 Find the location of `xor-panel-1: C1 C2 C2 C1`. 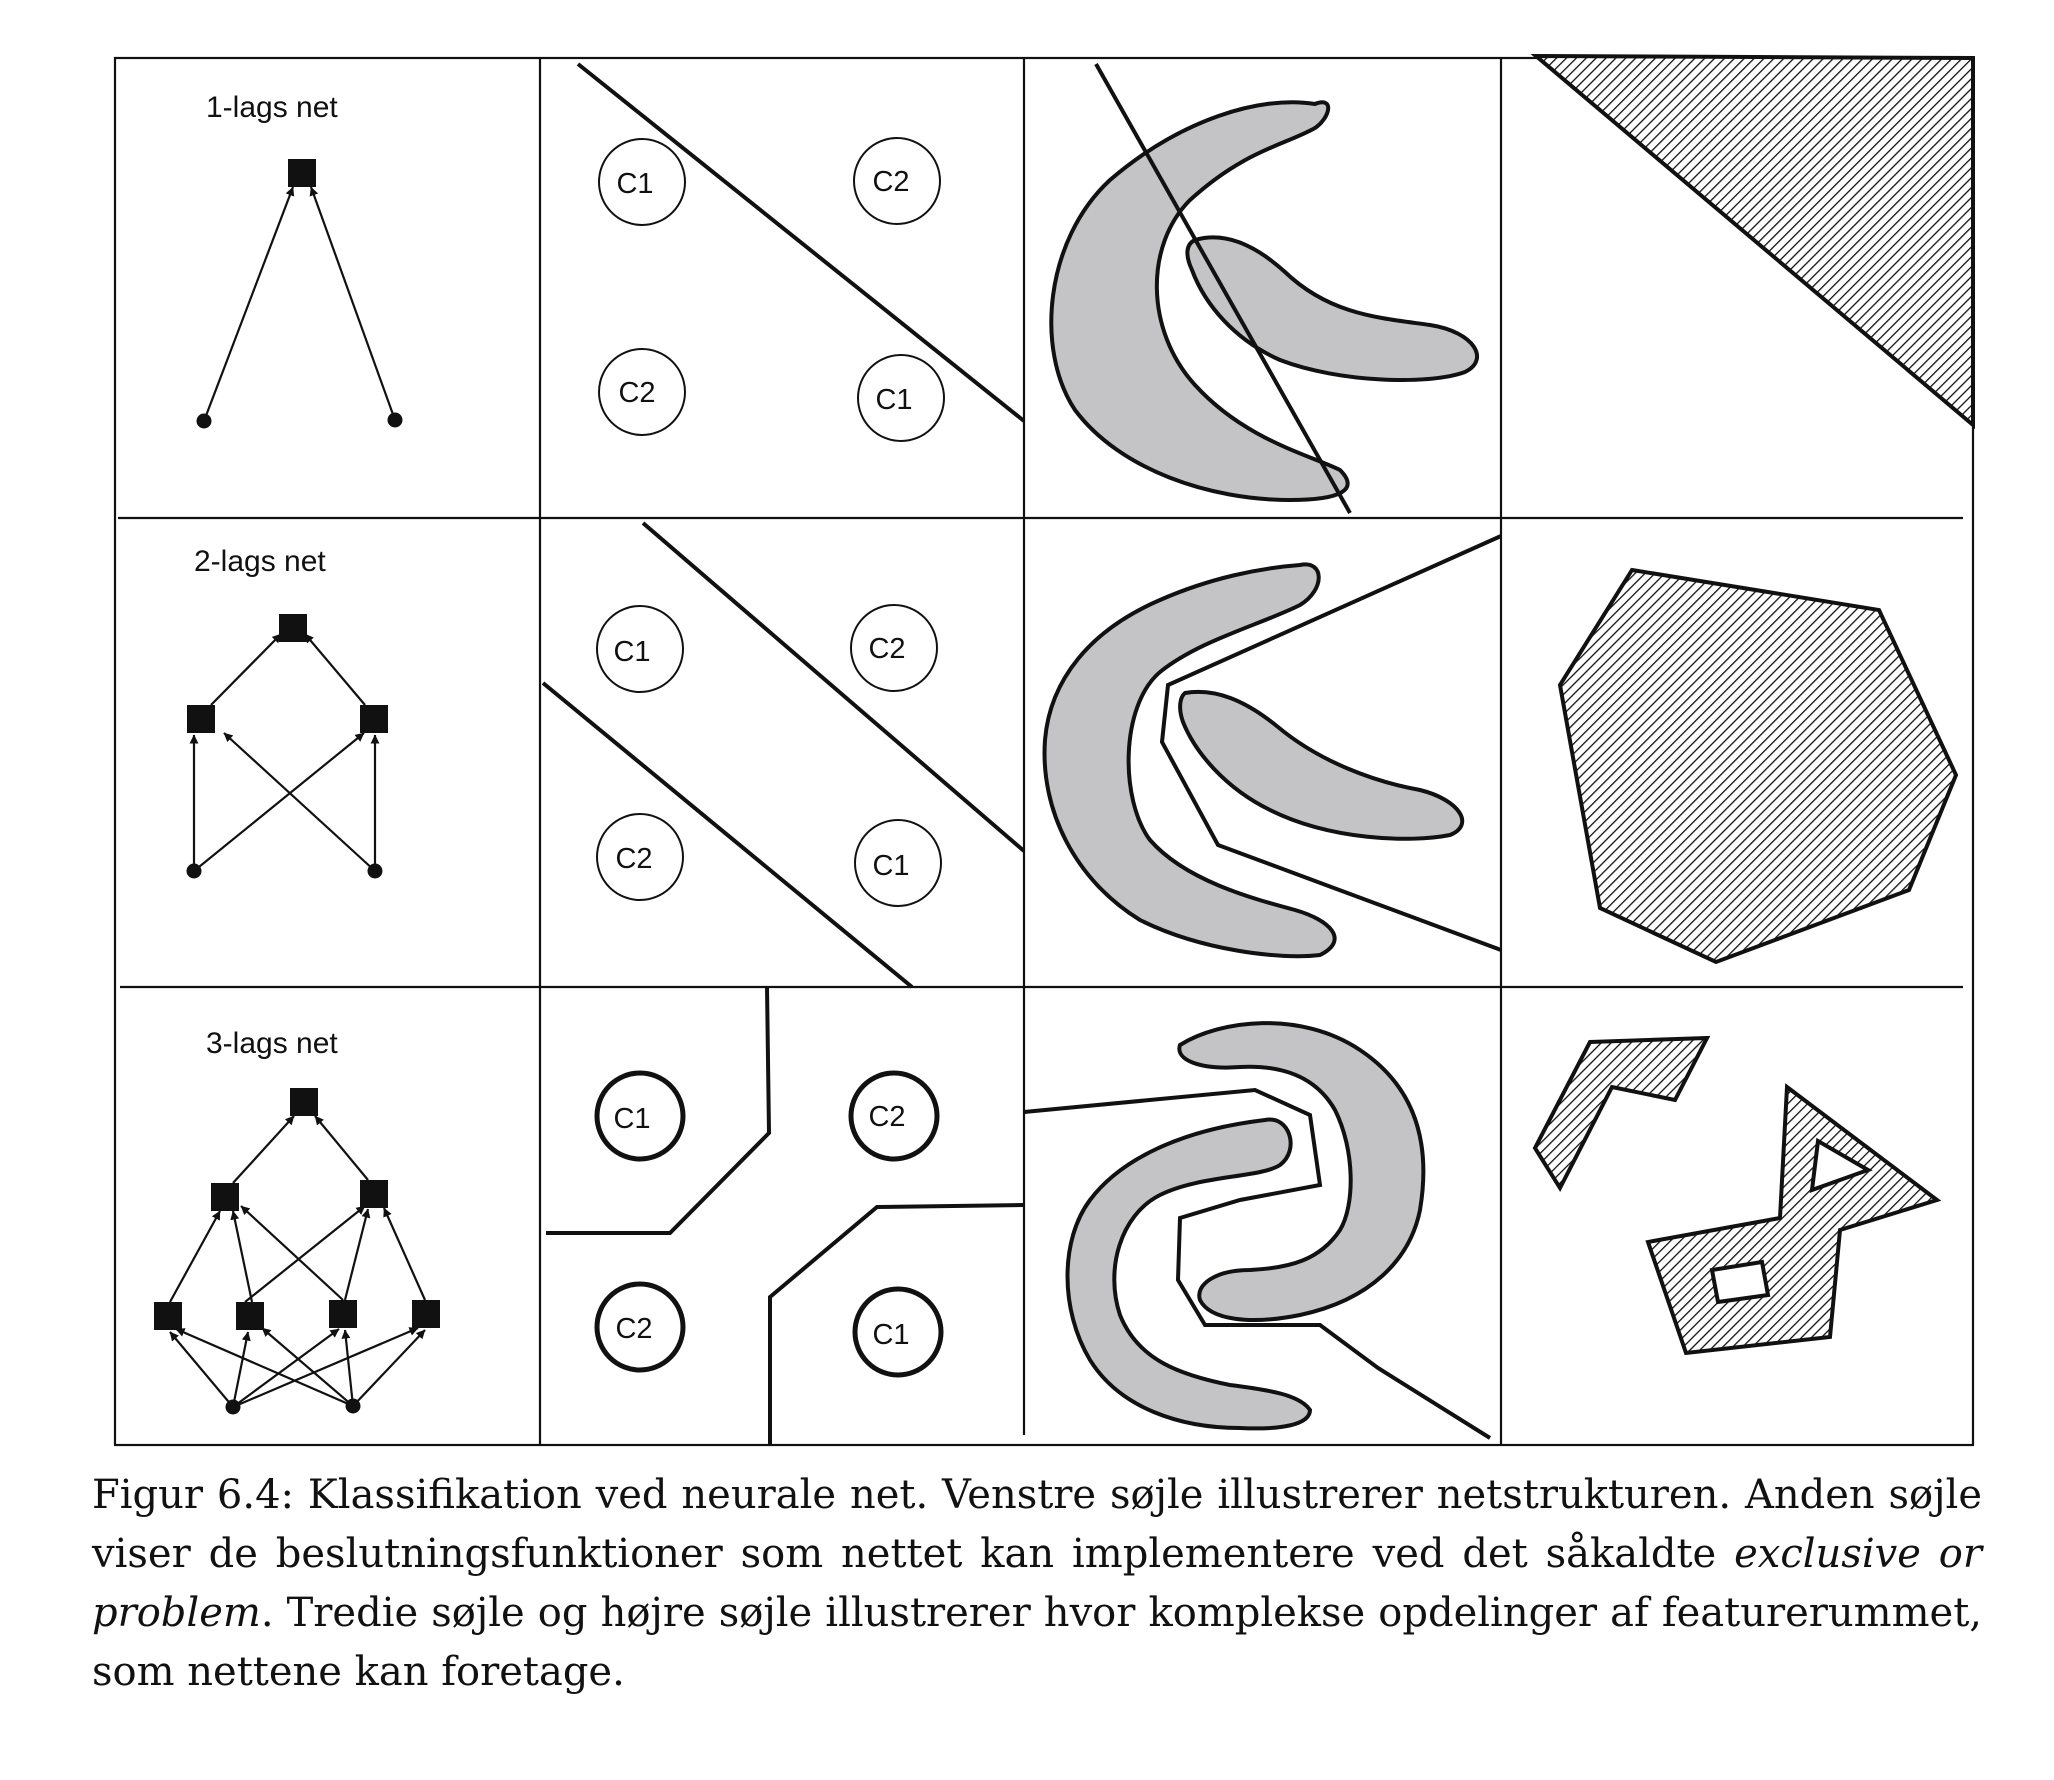

xor-panel-1: C1 C2 C2 C1 is located at coordinates (801, 252).